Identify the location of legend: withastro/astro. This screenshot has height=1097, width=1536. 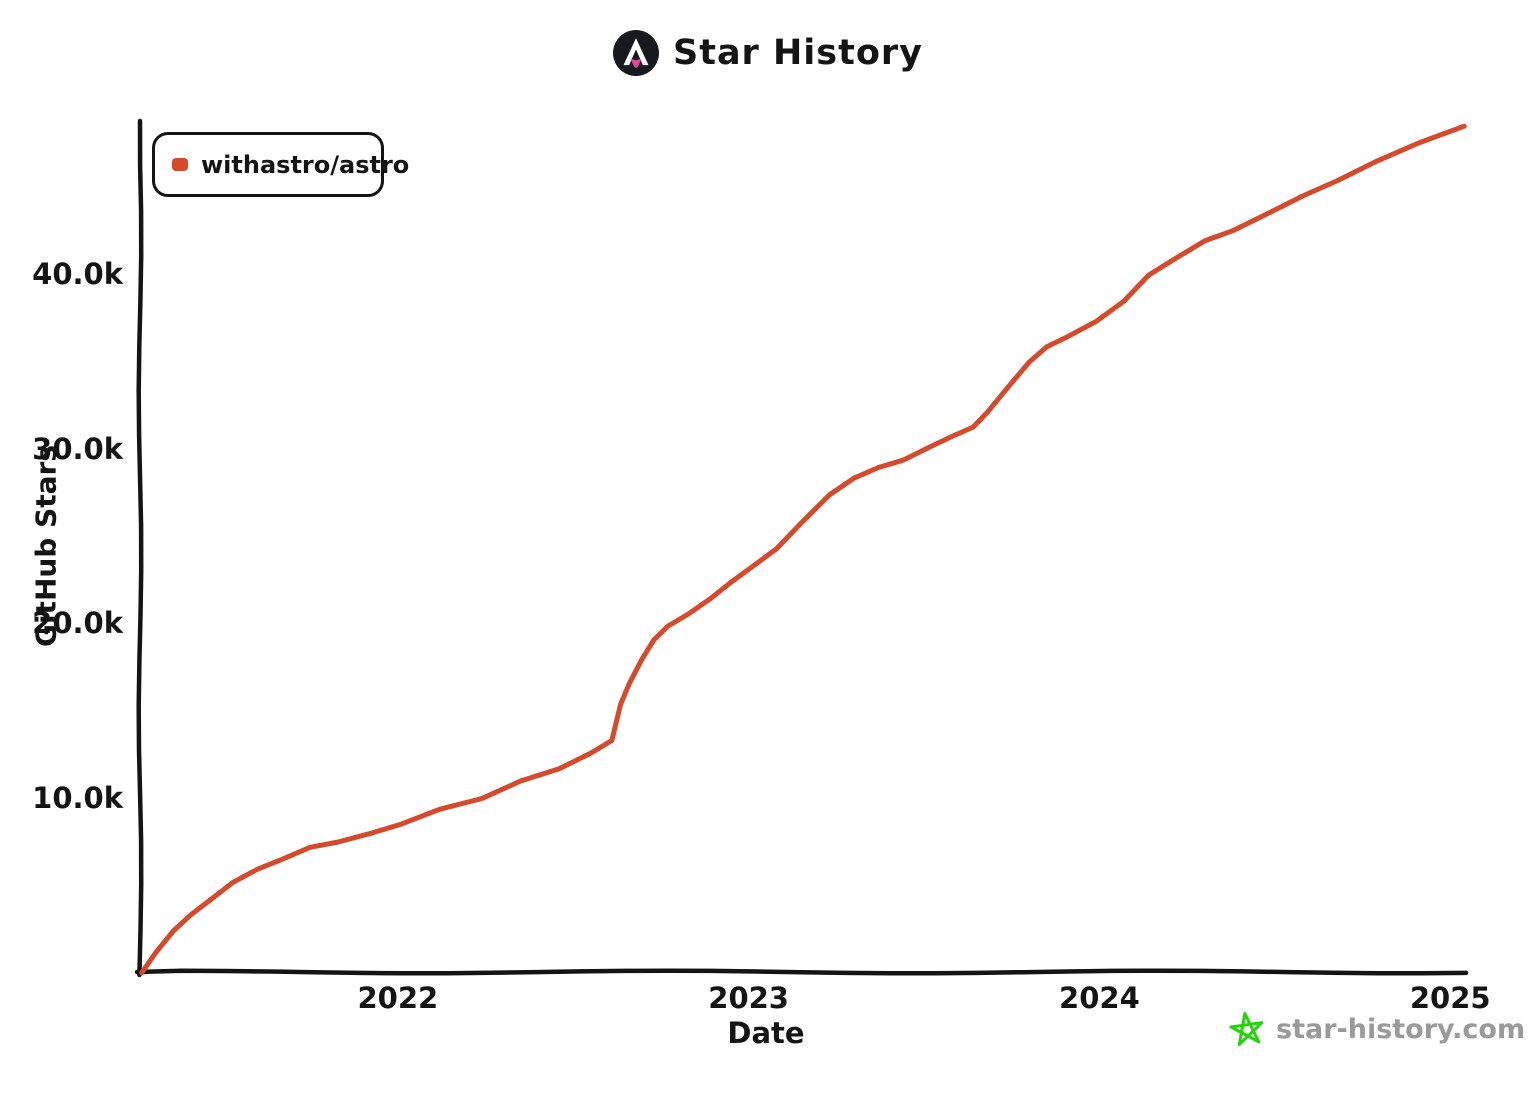
(280, 164).